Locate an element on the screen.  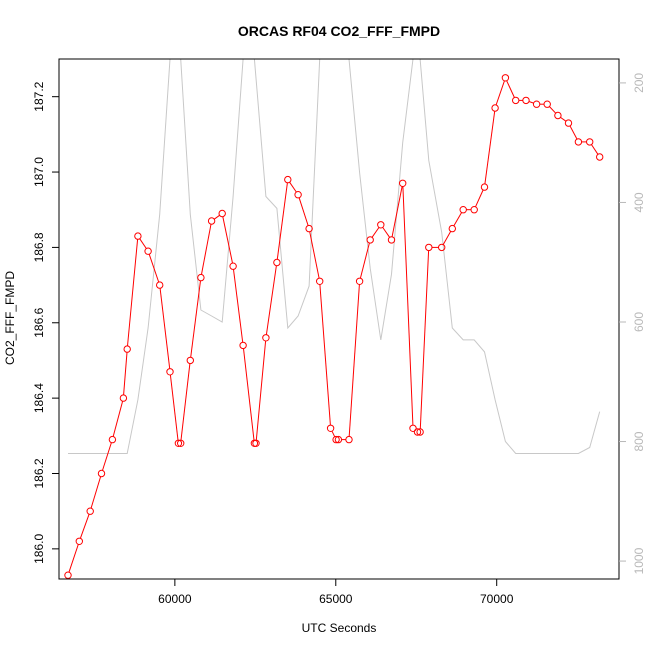
y2-tick-label: 200 is located at coordinates (639, 83).